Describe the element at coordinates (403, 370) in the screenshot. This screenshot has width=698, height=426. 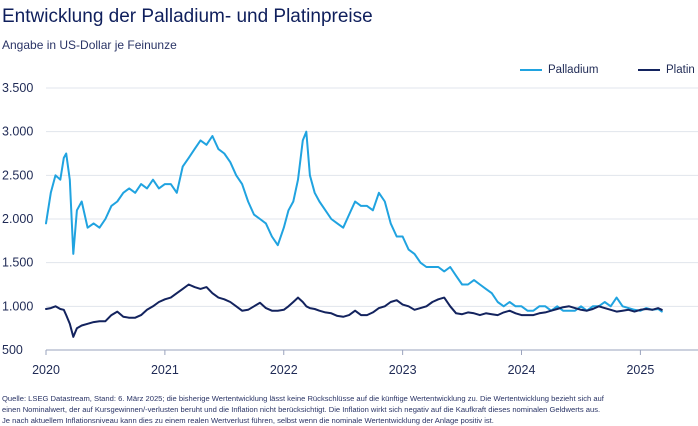
I see `x-tick-label: 2023` at that location.